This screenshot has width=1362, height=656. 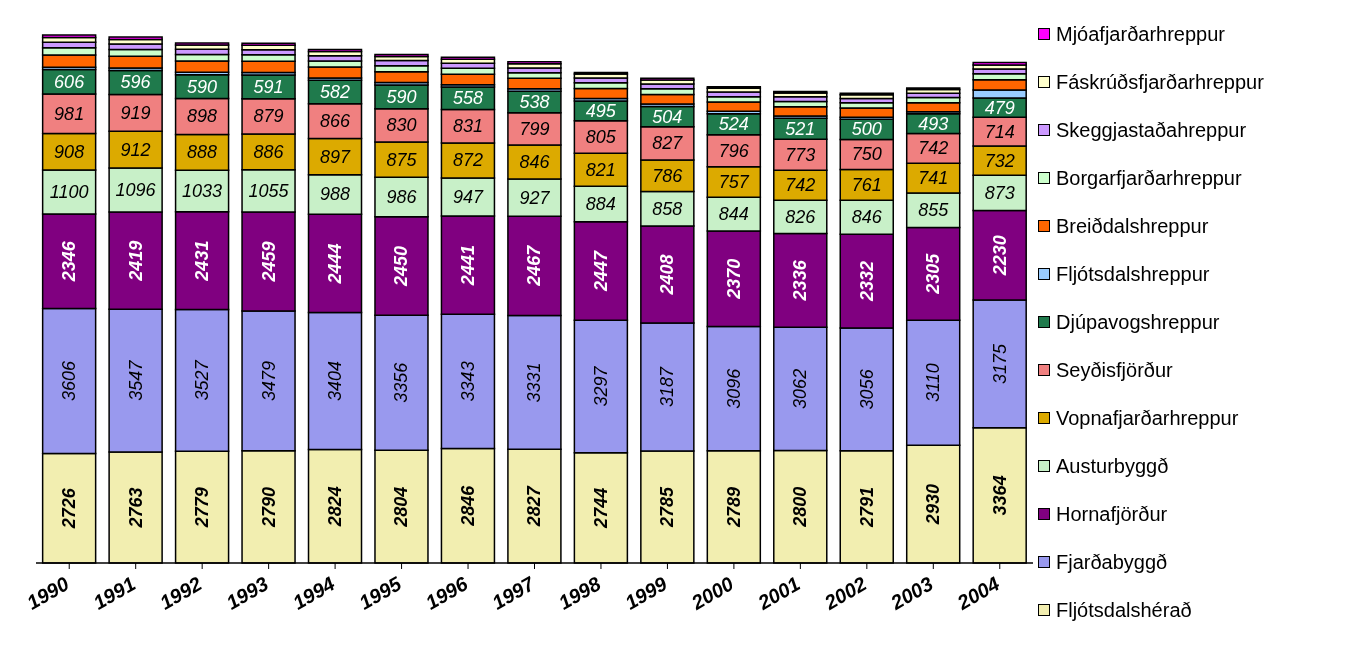 What do you see at coordinates (202, 261) in the screenshot?
I see `data-label: 2431` at bounding box center [202, 261].